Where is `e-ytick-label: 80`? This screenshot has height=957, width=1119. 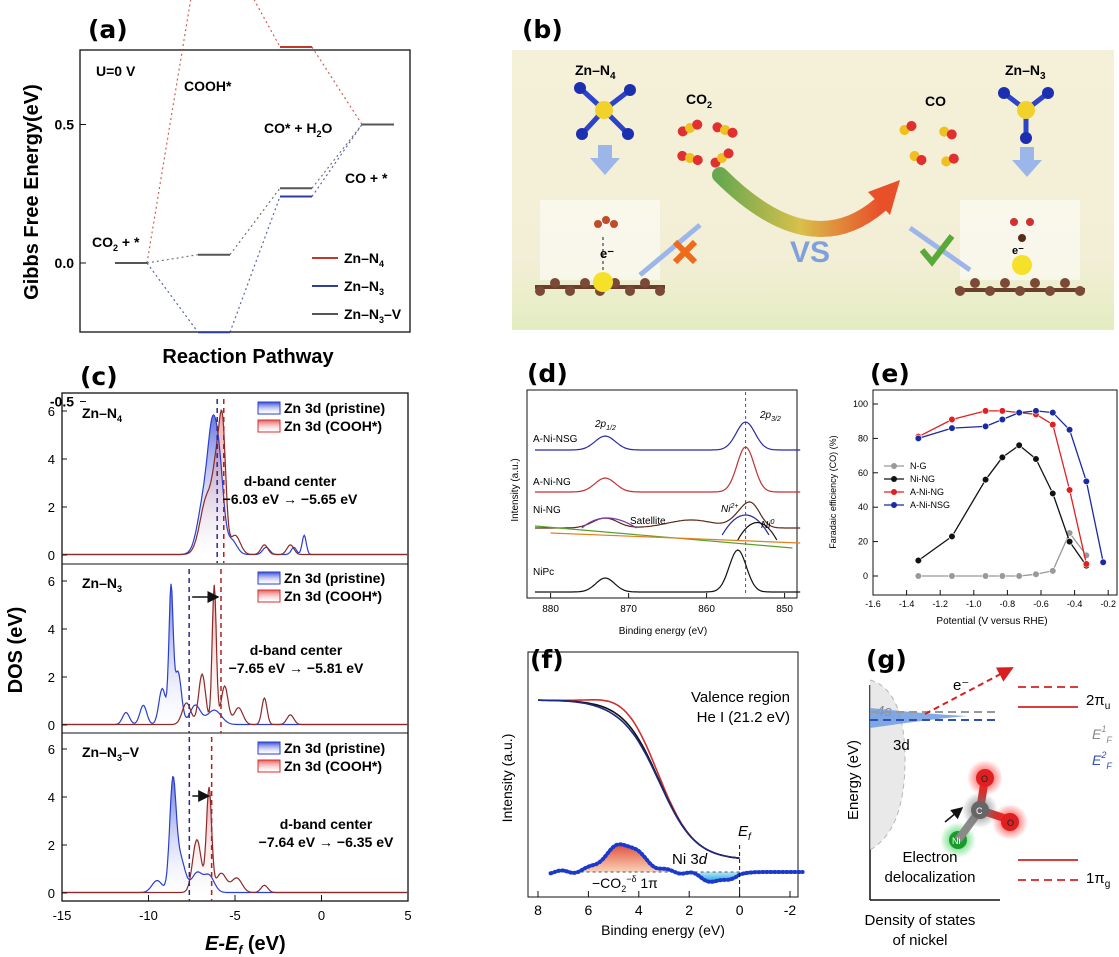
e-ytick-label: 80 is located at coordinates (863, 438).